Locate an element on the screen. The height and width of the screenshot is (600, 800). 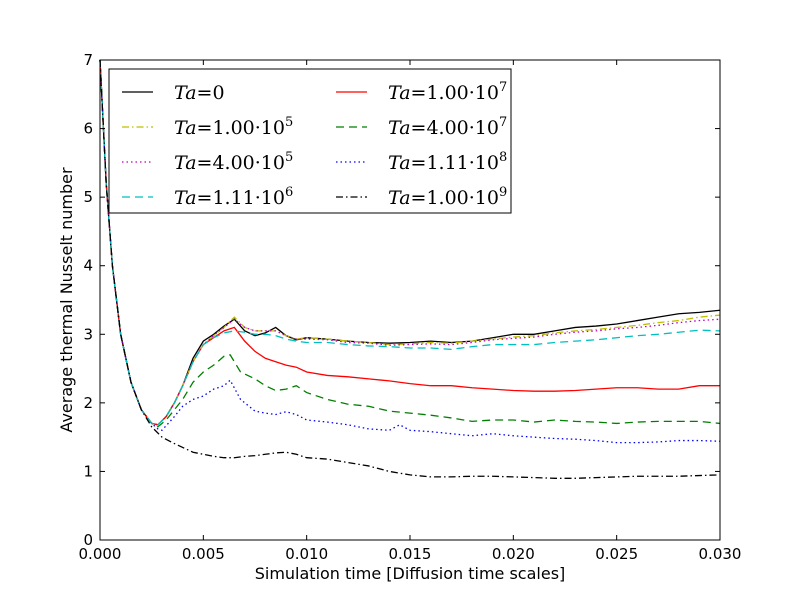
x-tick-label: 0.000 is located at coordinates (100, 554).